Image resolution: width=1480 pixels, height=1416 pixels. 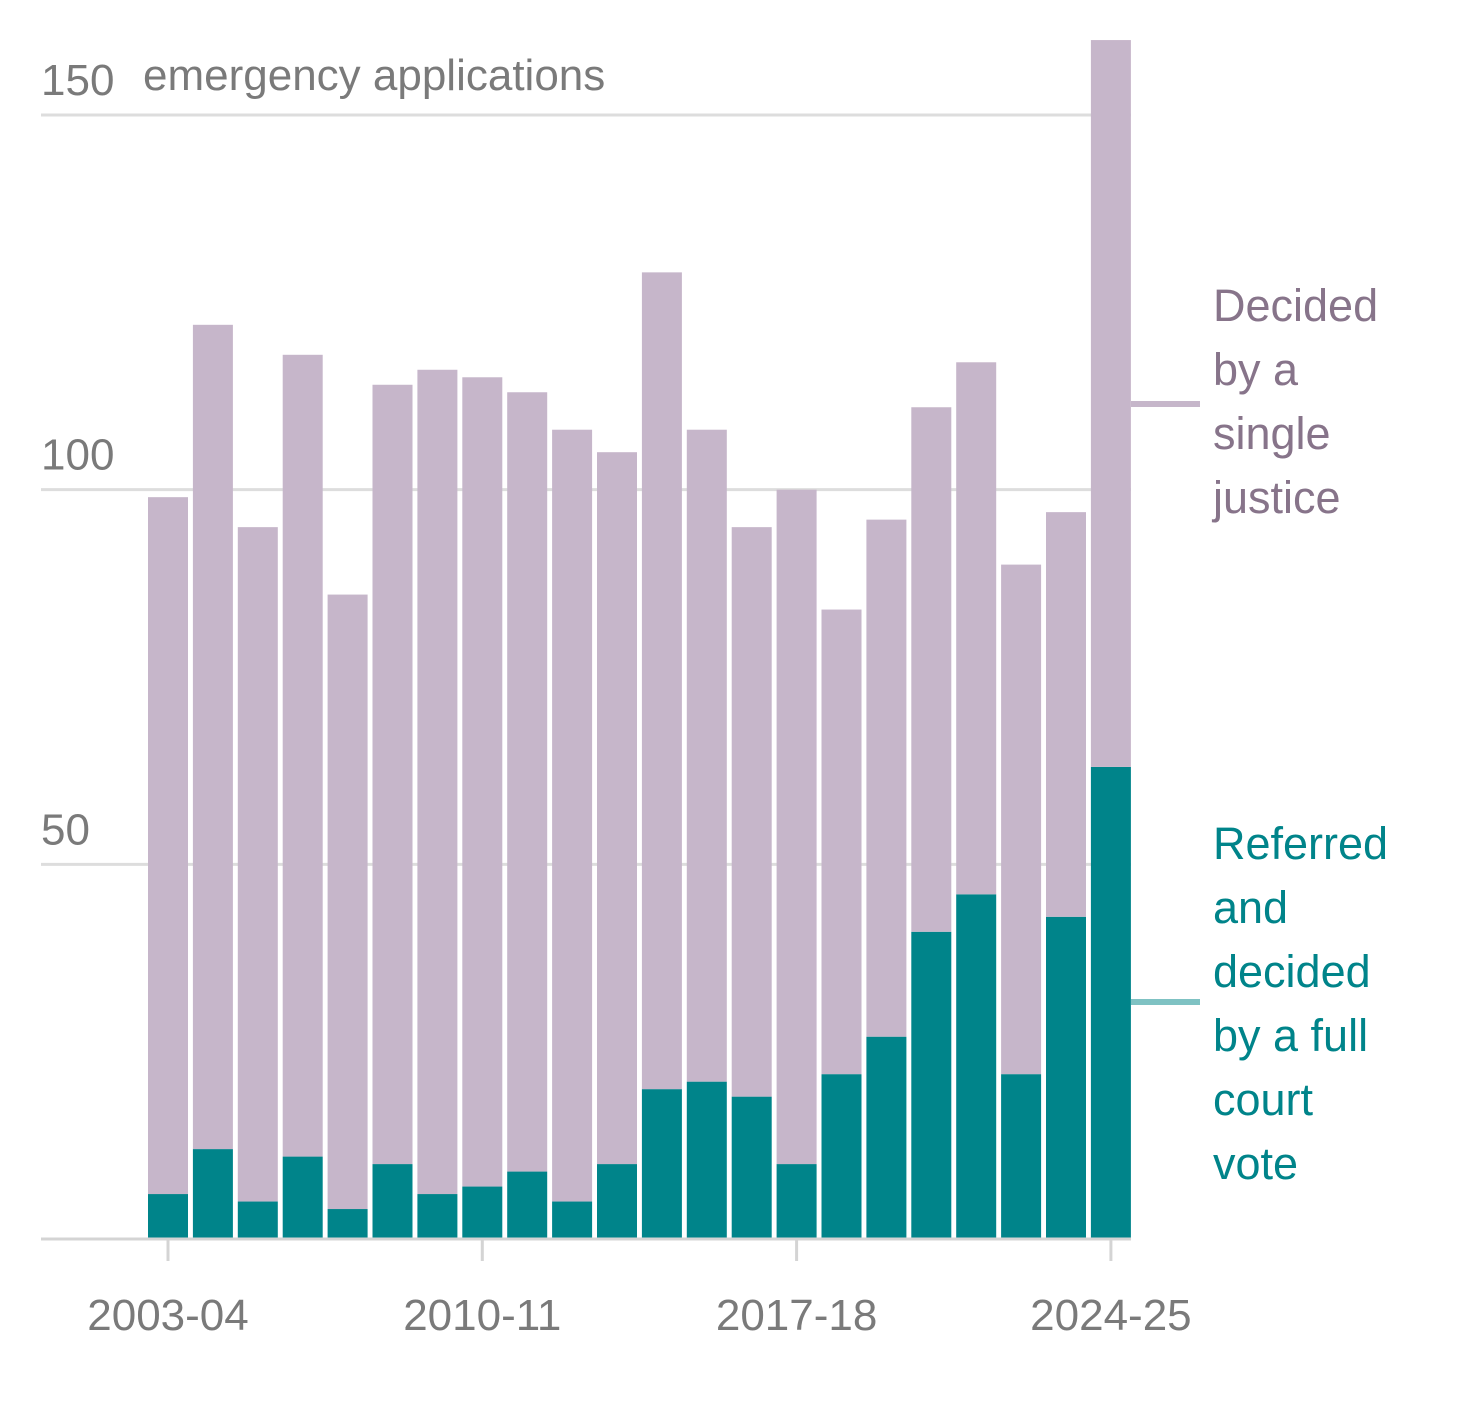 What do you see at coordinates (1292, 971) in the screenshot?
I see `legend-text-line: decided` at bounding box center [1292, 971].